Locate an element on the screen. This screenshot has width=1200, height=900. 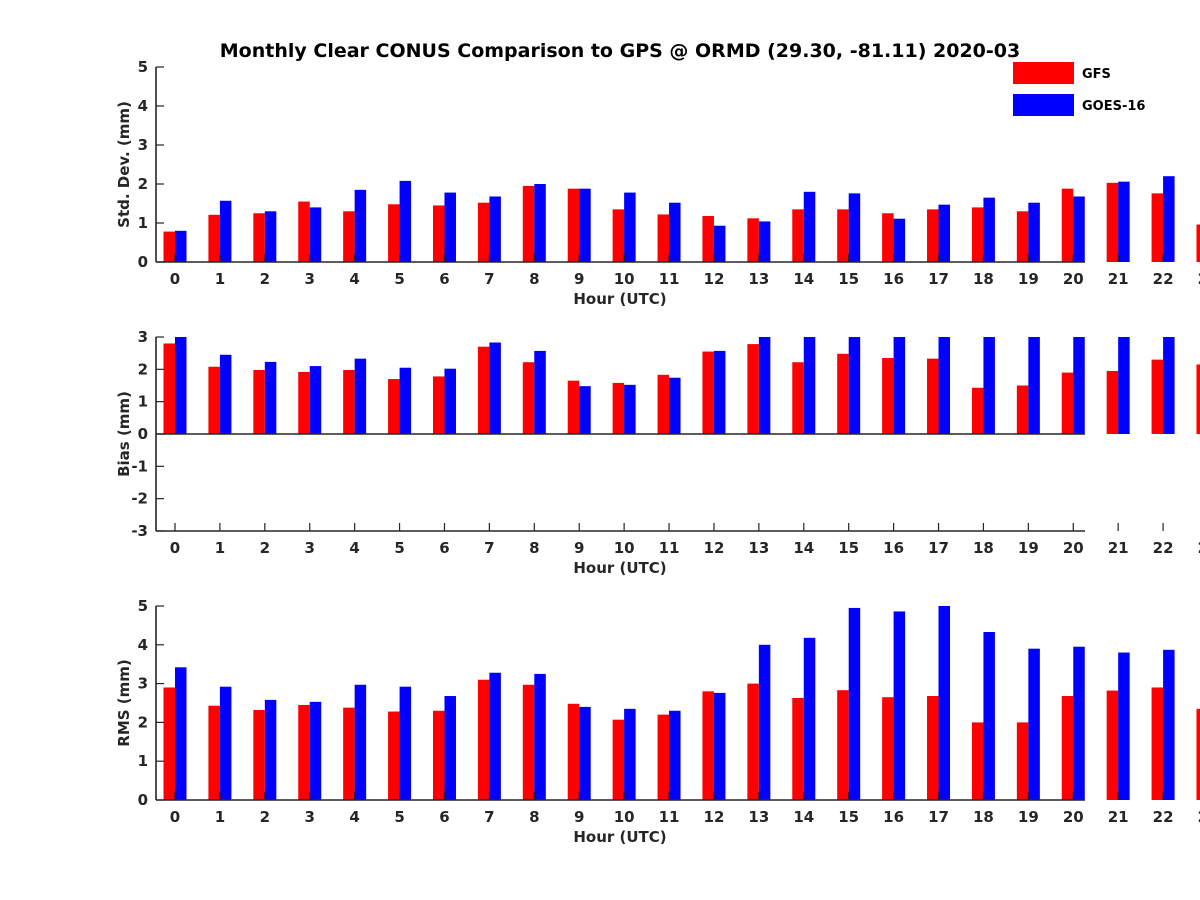
y-axis-label: RMS (mm) is located at coordinates (124, 702).